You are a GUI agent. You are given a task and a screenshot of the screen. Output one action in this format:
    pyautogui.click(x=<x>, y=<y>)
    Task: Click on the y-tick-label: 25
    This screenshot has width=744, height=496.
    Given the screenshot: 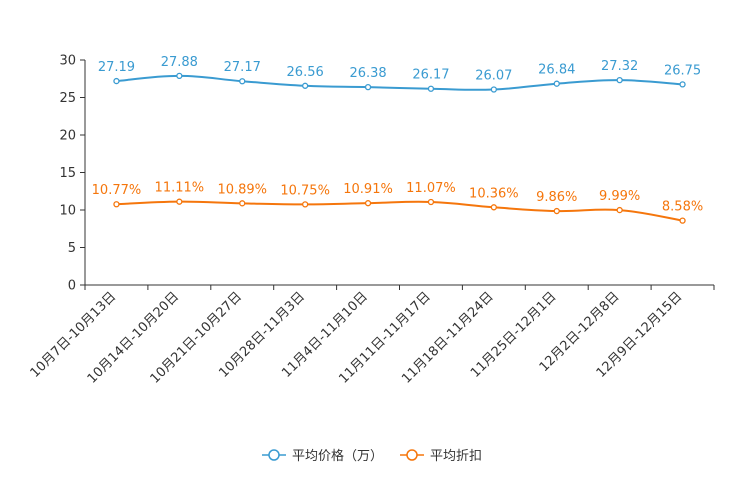 What is the action you would take?
    pyautogui.click(x=67, y=98)
    